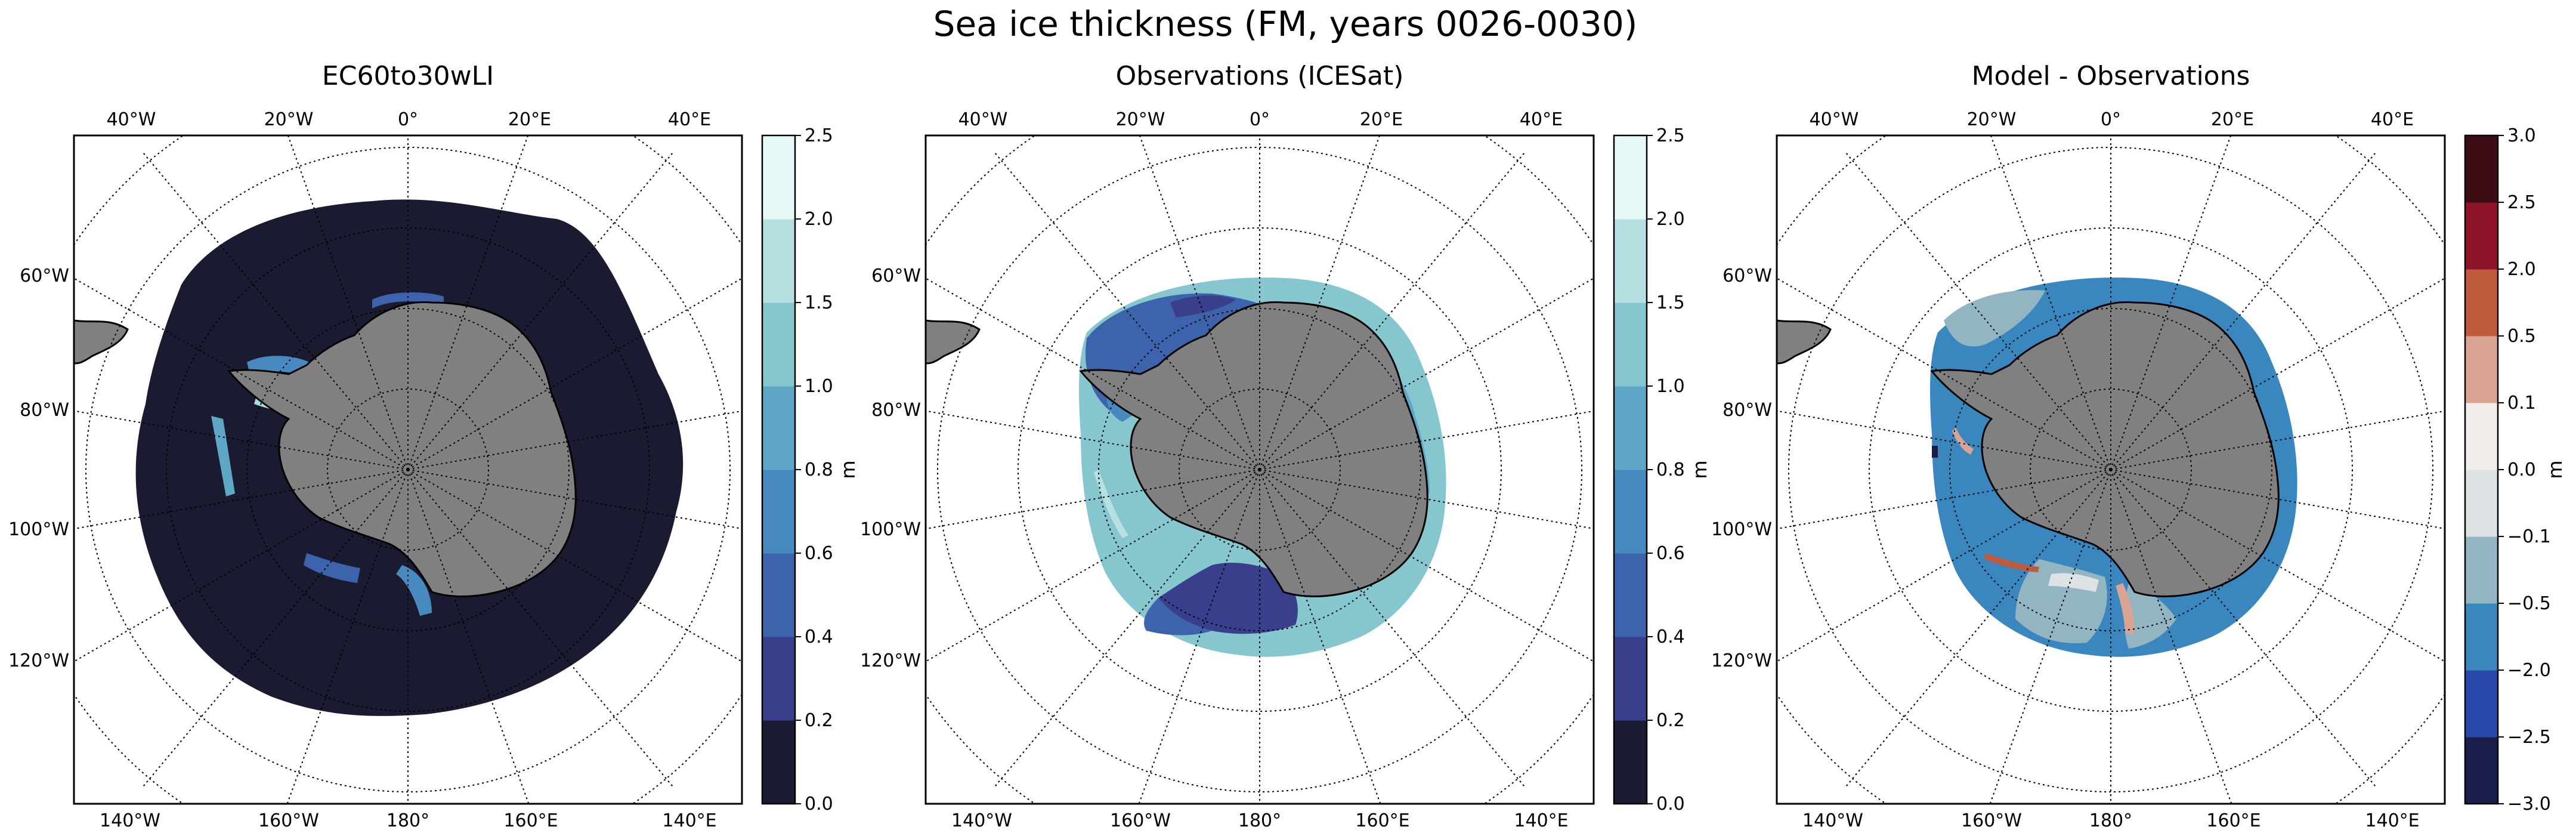  Describe the element at coordinates (2529, 603) in the screenshot. I see `colorbar-tick-label: −0.5` at that location.